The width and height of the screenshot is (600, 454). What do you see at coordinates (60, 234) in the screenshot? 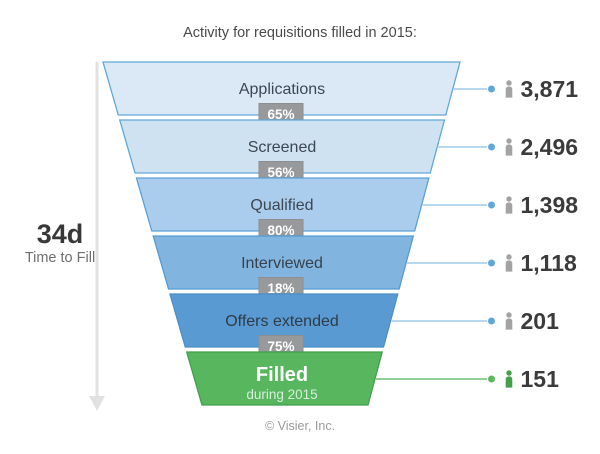
I see `time-to-fill-value: 34d` at bounding box center [60, 234].